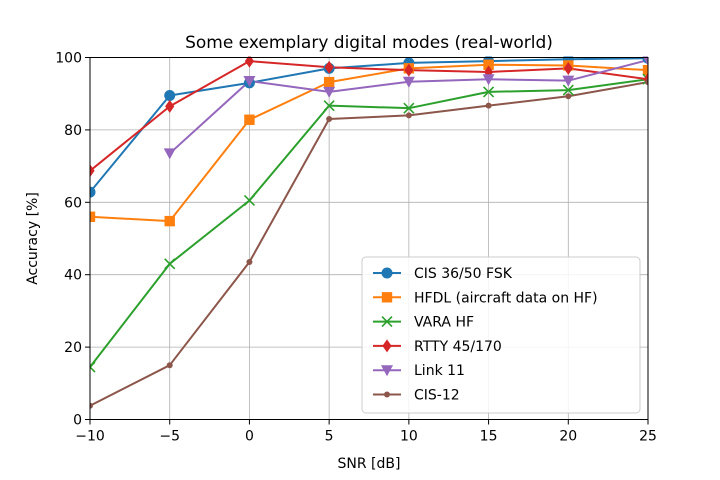 This screenshot has height=480, width=720. What do you see at coordinates (444, 323) in the screenshot?
I see `legend-label-vara-hf: VARA HF` at bounding box center [444, 323].